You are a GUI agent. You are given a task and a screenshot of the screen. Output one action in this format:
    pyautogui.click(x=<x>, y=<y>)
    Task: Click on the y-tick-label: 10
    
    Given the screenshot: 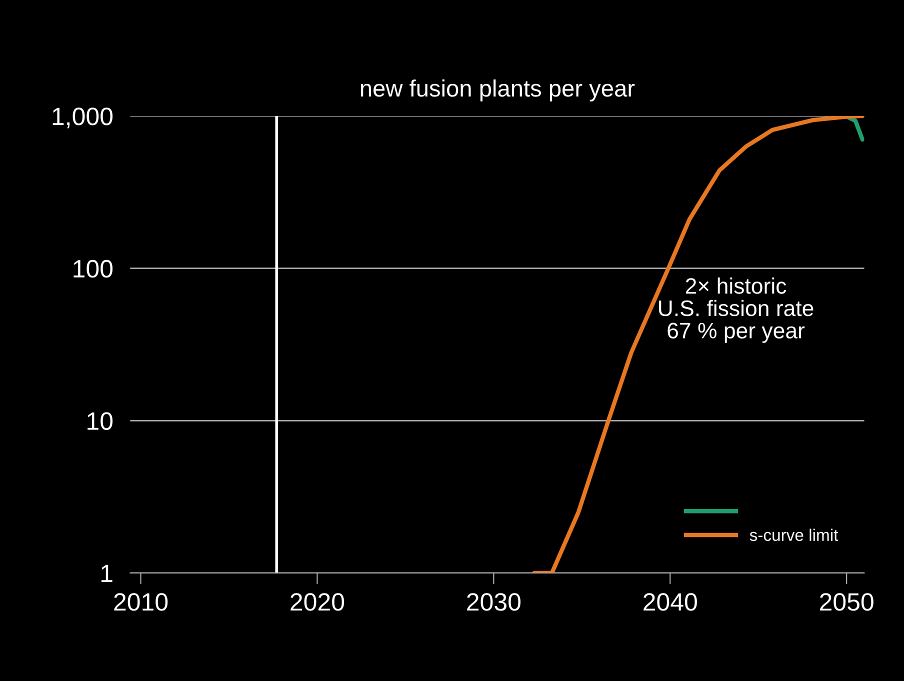 What is the action you would take?
    pyautogui.click(x=100, y=421)
    